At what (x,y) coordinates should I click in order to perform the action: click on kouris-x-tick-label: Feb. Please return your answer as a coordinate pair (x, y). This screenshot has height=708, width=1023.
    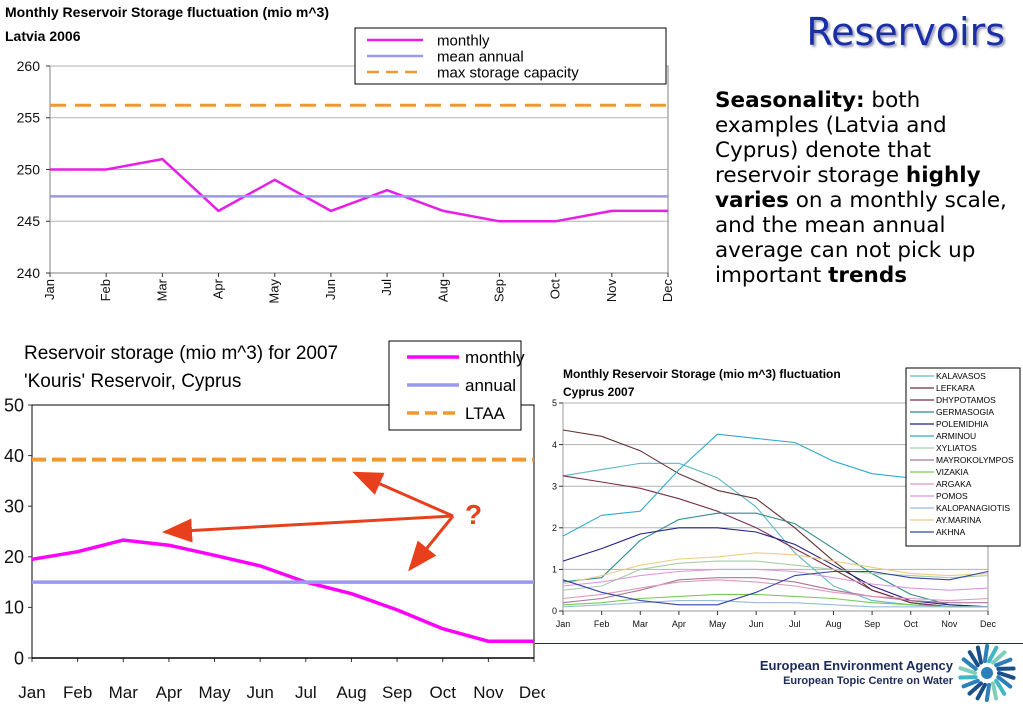
    Looking at the image, I should click on (77, 692).